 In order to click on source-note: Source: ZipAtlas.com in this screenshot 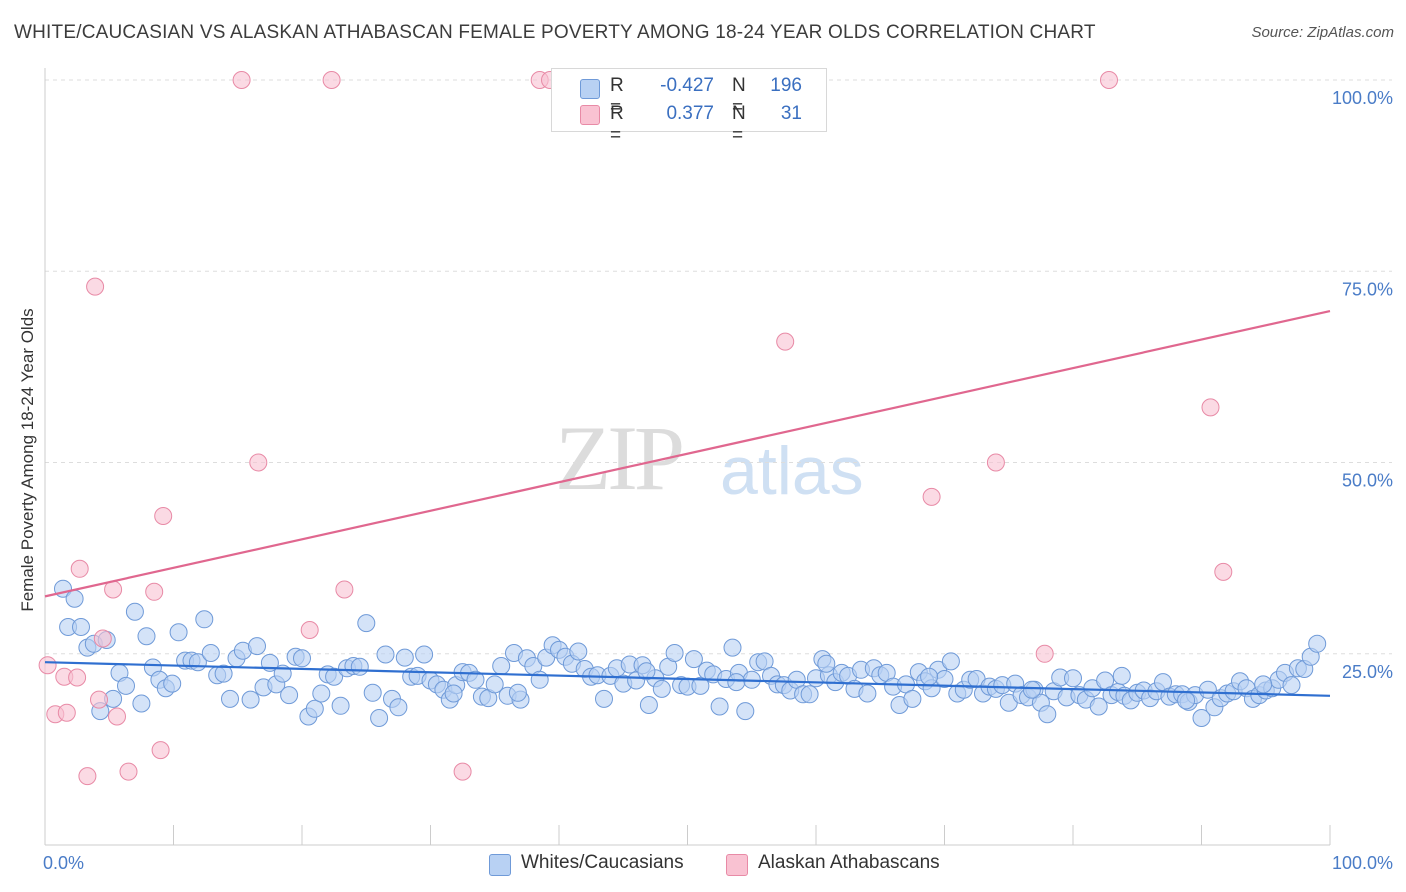, I will do `click(1322, 32)`.